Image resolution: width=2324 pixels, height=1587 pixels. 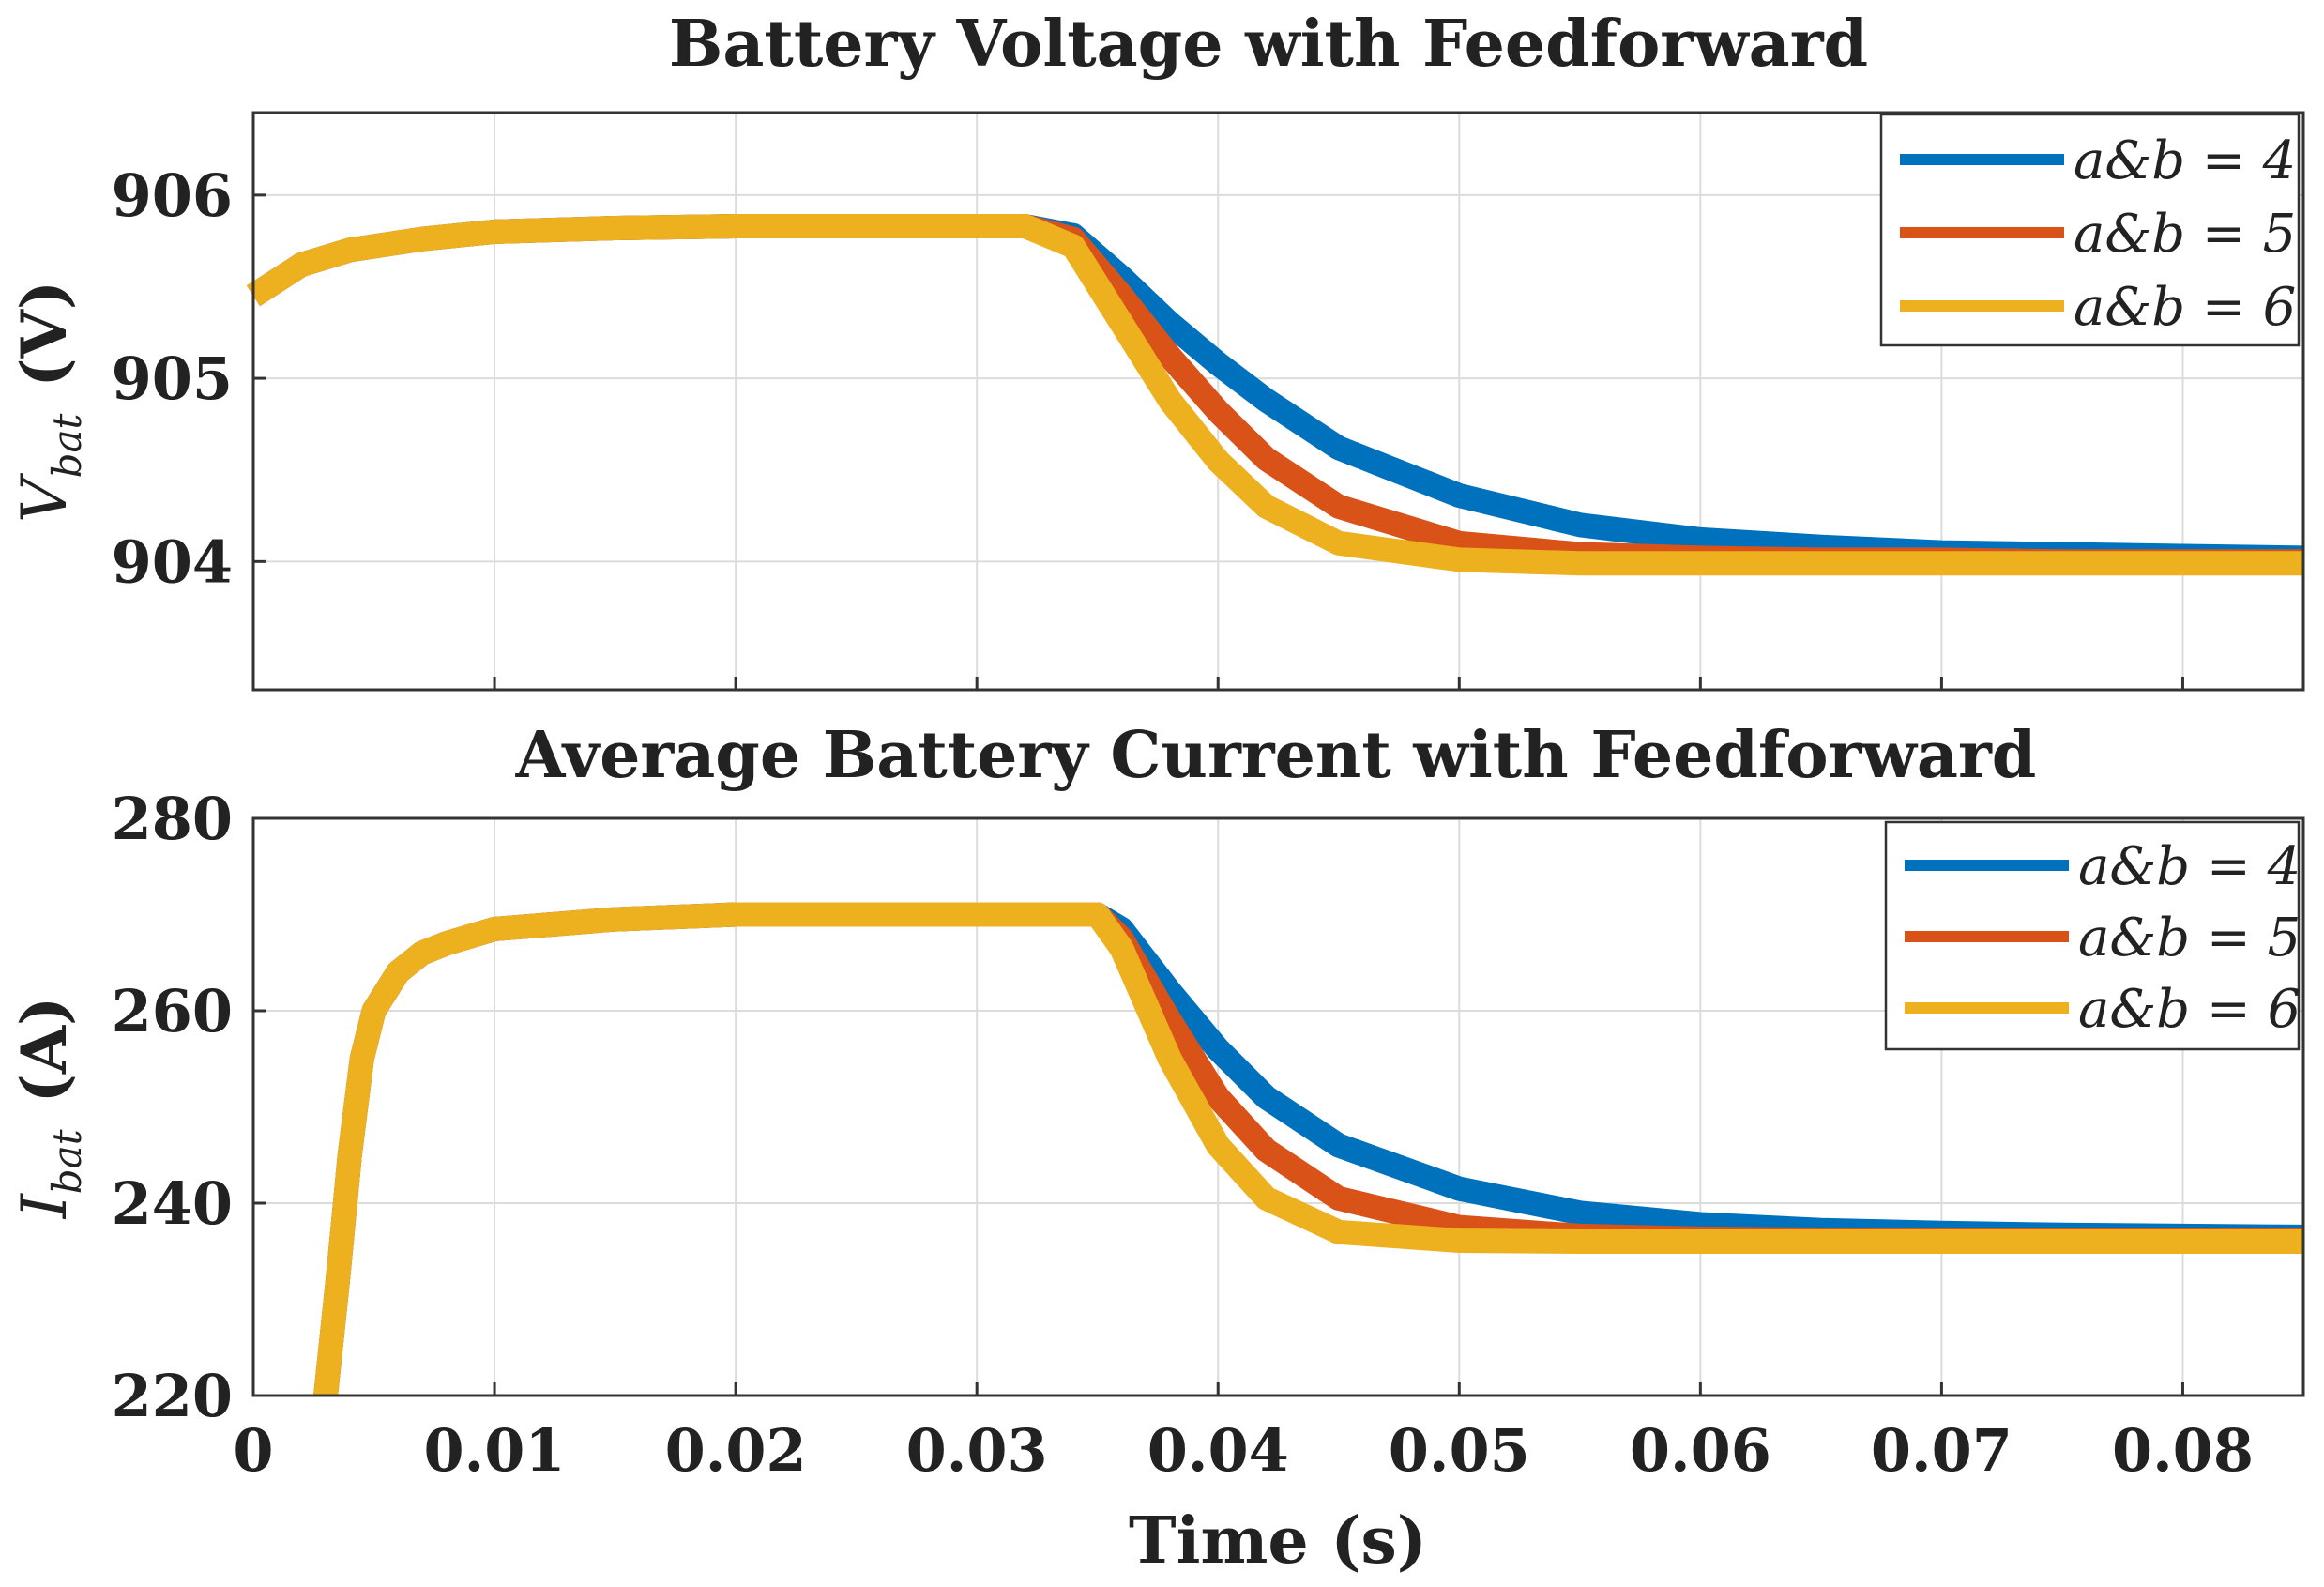 What do you see at coordinates (1278, 1541) in the screenshot?
I see `time-axis-label: Time (s)` at bounding box center [1278, 1541].